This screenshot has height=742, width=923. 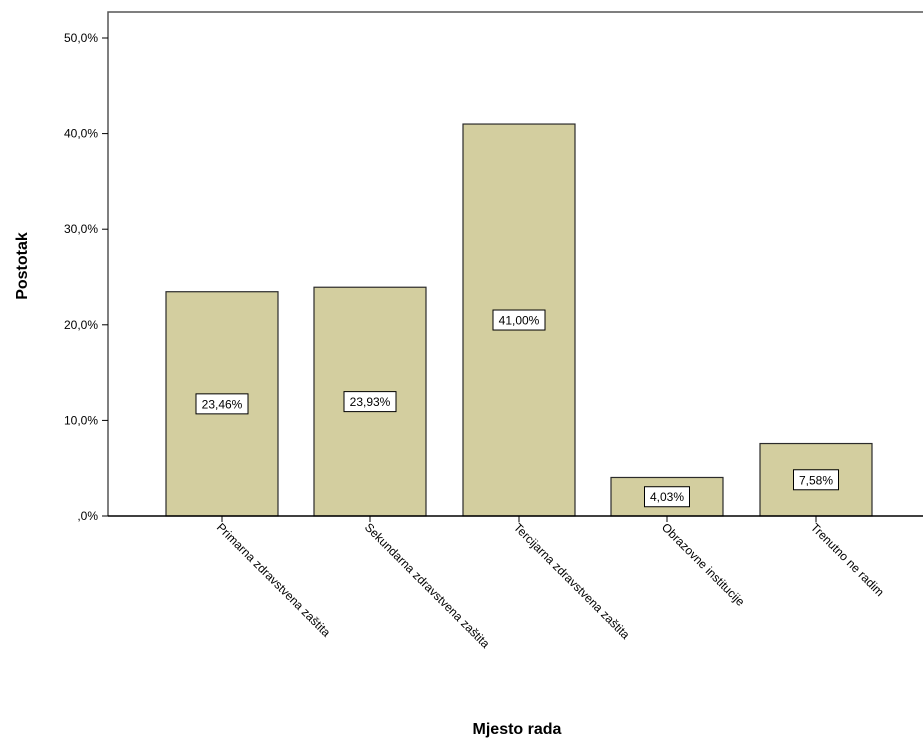 I want to click on data-label: 41,00%, so click(x=519, y=321).